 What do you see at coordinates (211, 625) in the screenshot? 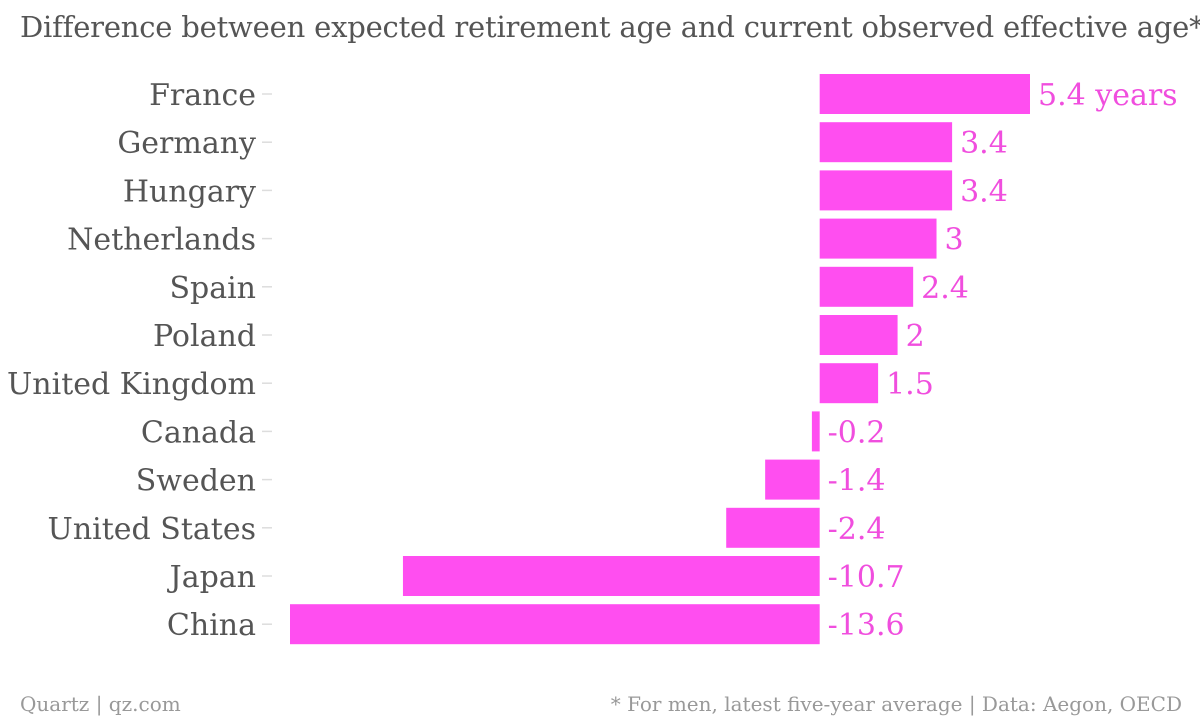
I see `category-label: China` at bounding box center [211, 625].